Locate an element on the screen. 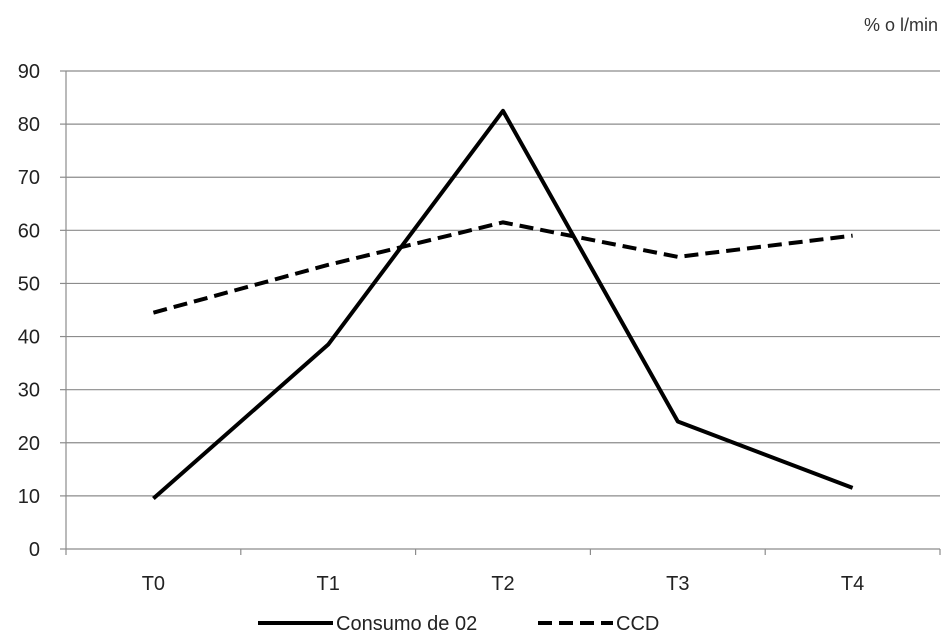 The width and height of the screenshot is (941, 639). y-tick-label: 70 is located at coordinates (29, 178).